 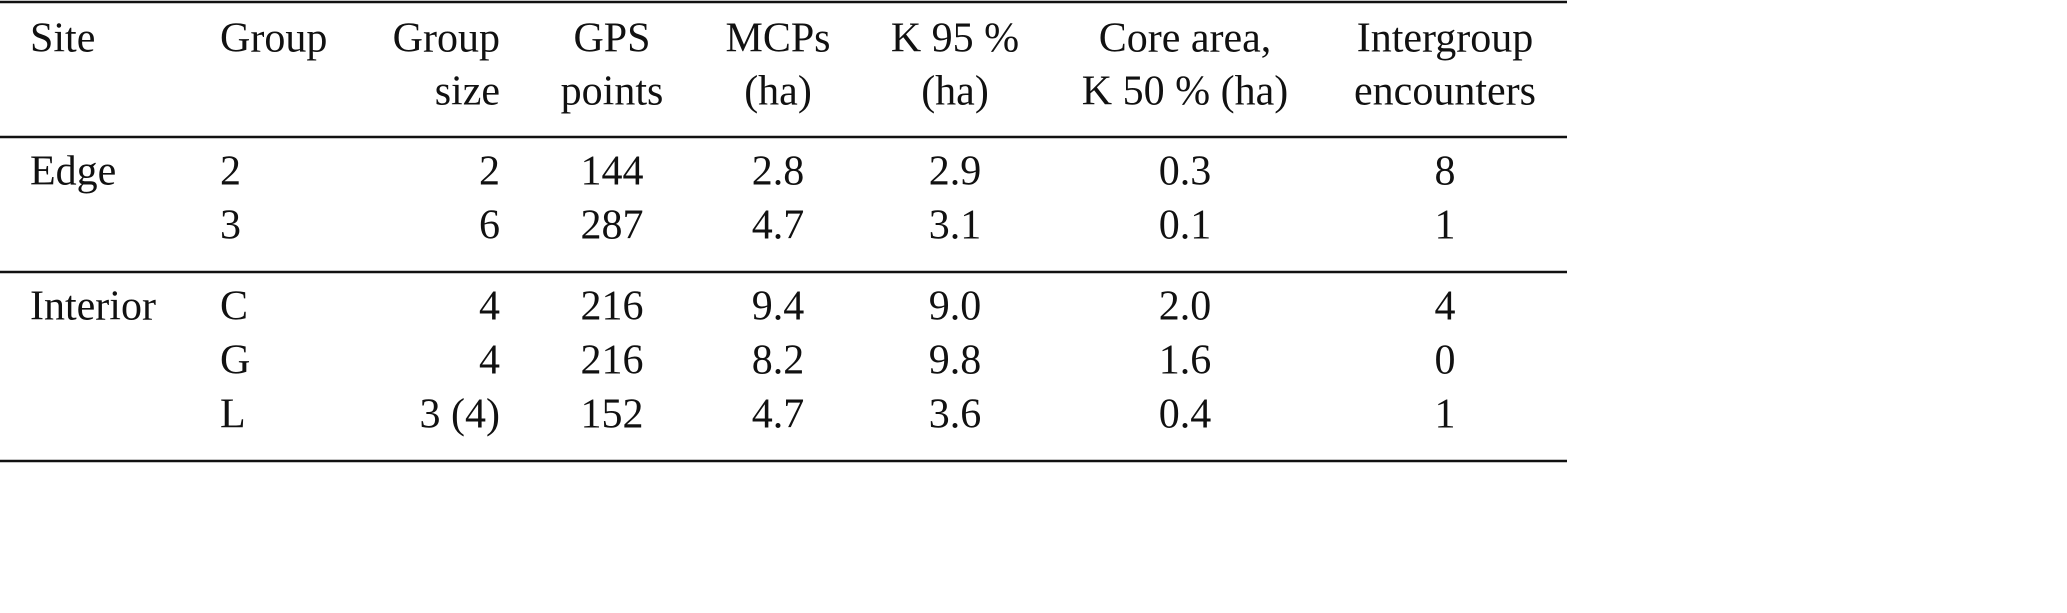 What do you see at coordinates (955, 39) in the screenshot?
I see `header-cell: K 95 %` at bounding box center [955, 39].